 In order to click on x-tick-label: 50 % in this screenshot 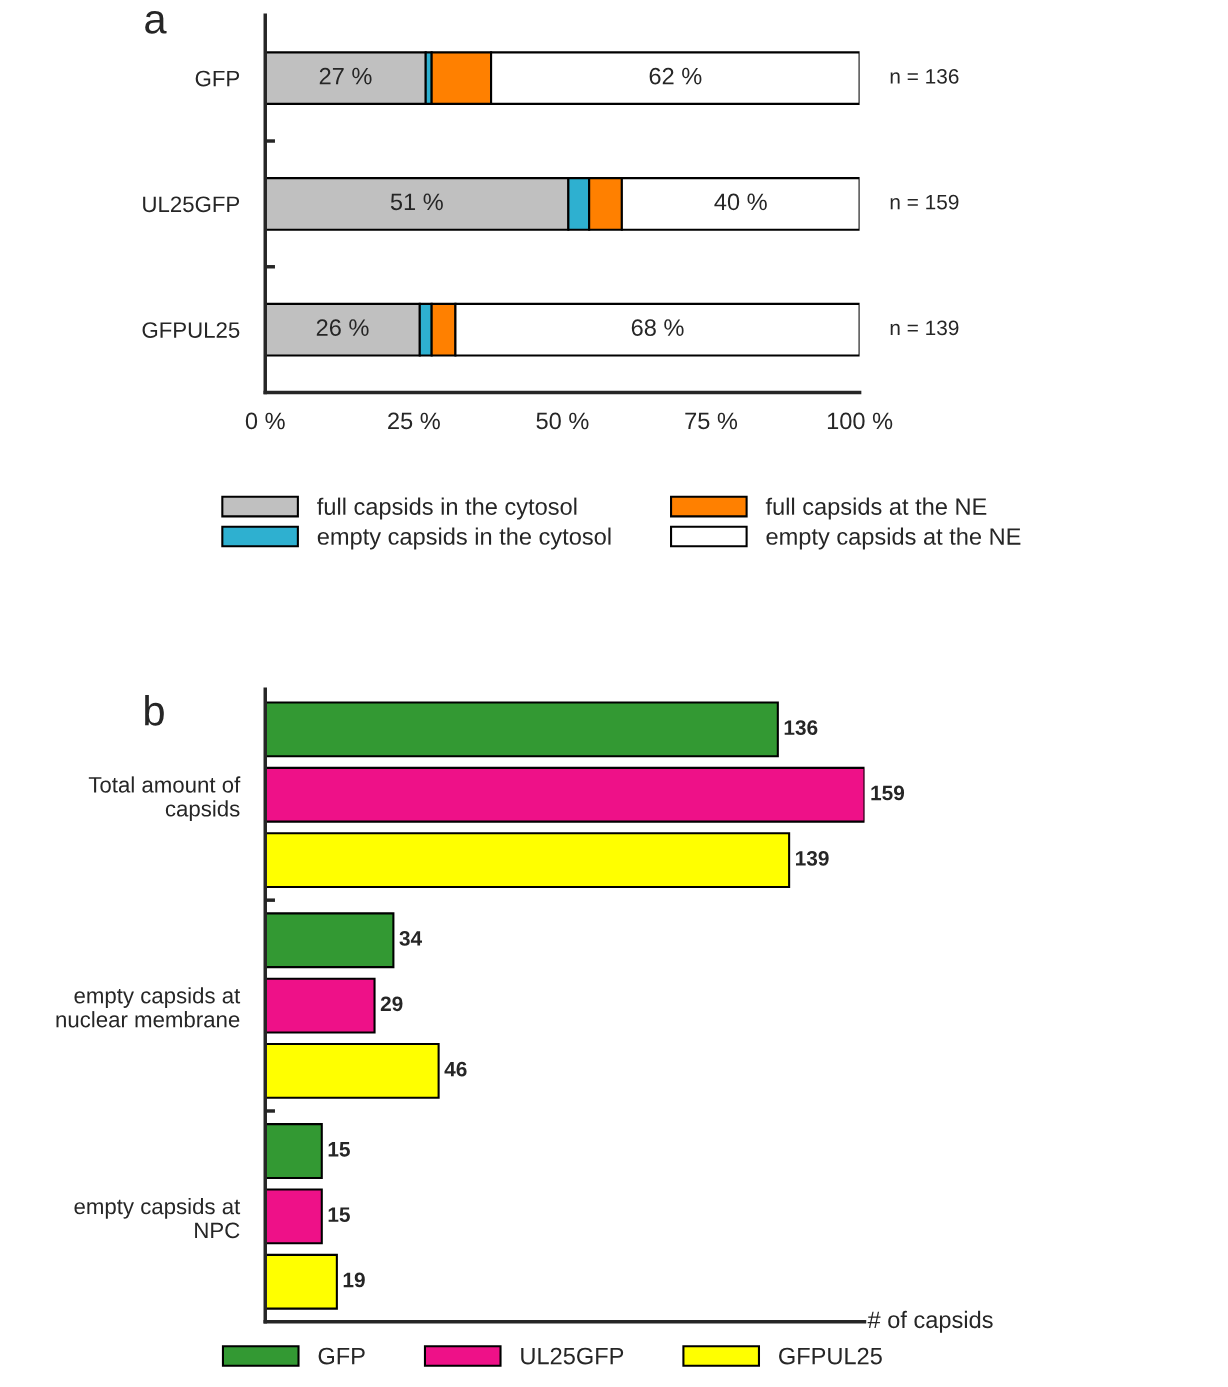, I will do `click(562, 421)`.